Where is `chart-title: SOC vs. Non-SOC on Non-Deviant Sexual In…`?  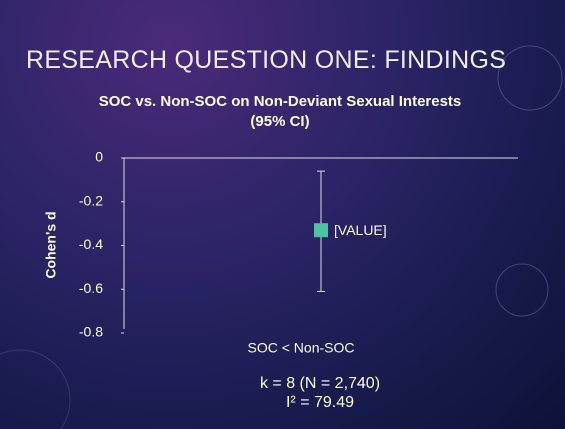
chart-title: SOC vs. Non-SOC on Non-Deviant Sexual In… is located at coordinates (280, 111).